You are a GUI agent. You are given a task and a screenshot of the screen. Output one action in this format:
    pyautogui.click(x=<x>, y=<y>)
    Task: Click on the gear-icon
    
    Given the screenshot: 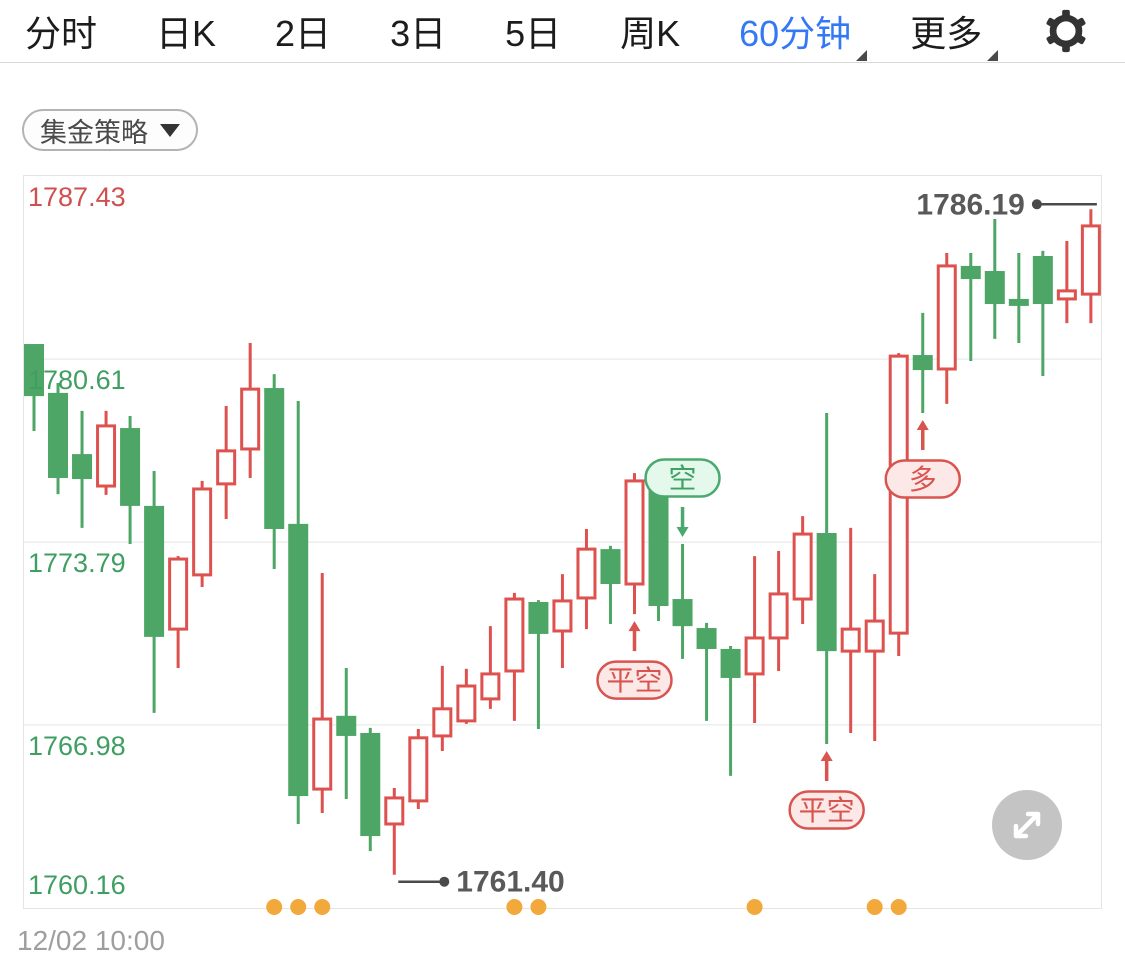 What is the action you would take?
    pyautogui.click(x=1066, y=31)
    